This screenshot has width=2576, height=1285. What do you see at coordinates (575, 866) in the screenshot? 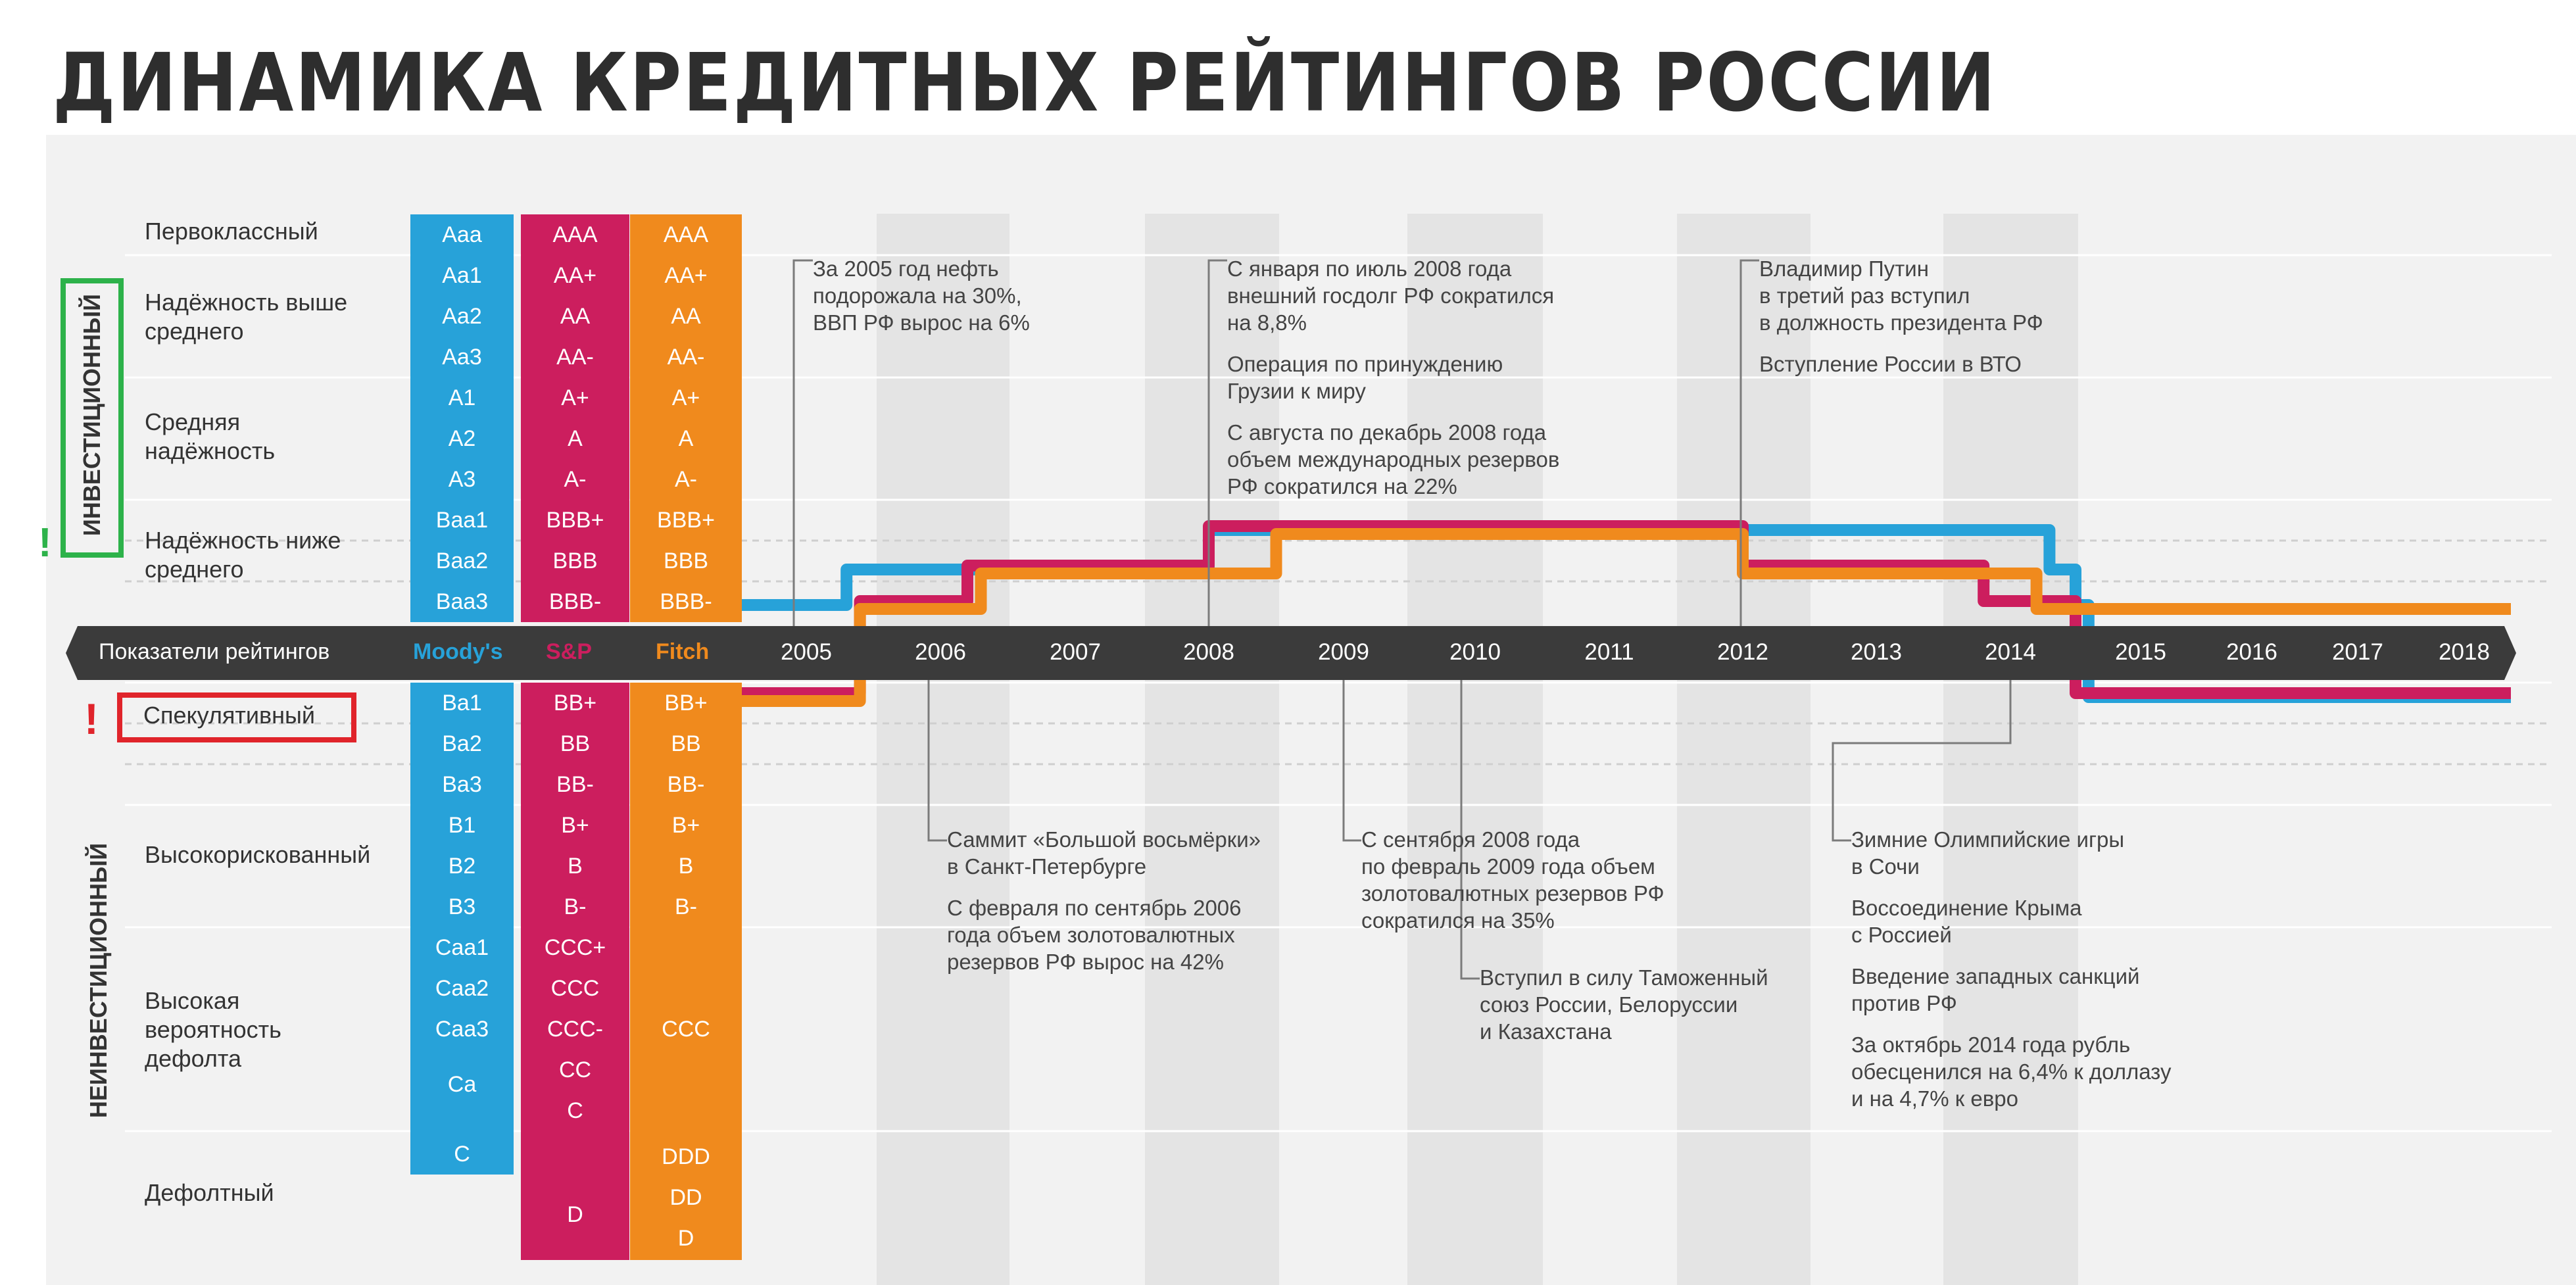
I see `sp-rating-cell: B` at bounding box center [575, 866].